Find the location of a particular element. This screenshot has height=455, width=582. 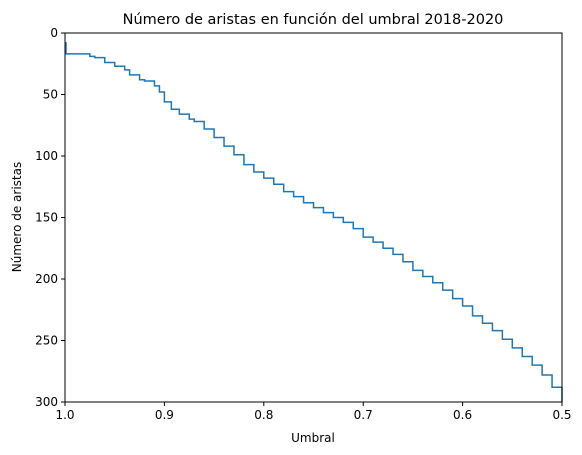

y-tick-label: 0 is located at coordinates (54, 33).